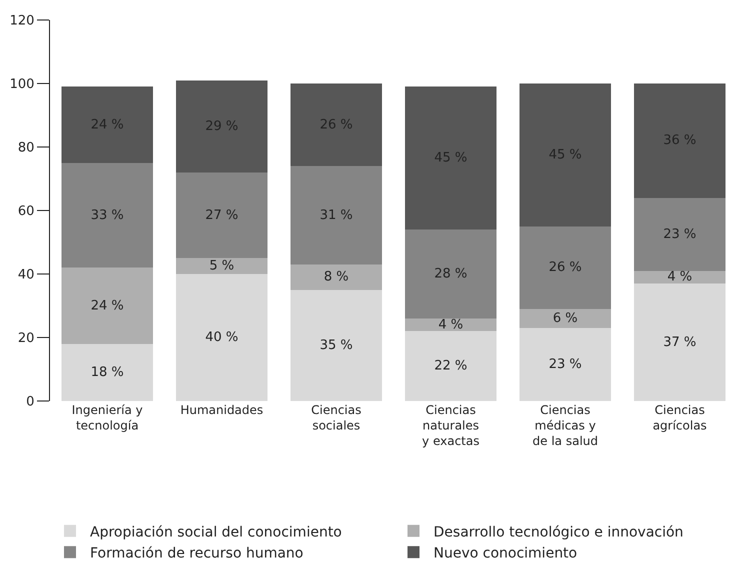 The height and width of the screenshot is (578, 747). Describe the element at coordinates (107, 418) in the screenshot. I see `x-tick-label: Ingeniería y tecnología` at that location.